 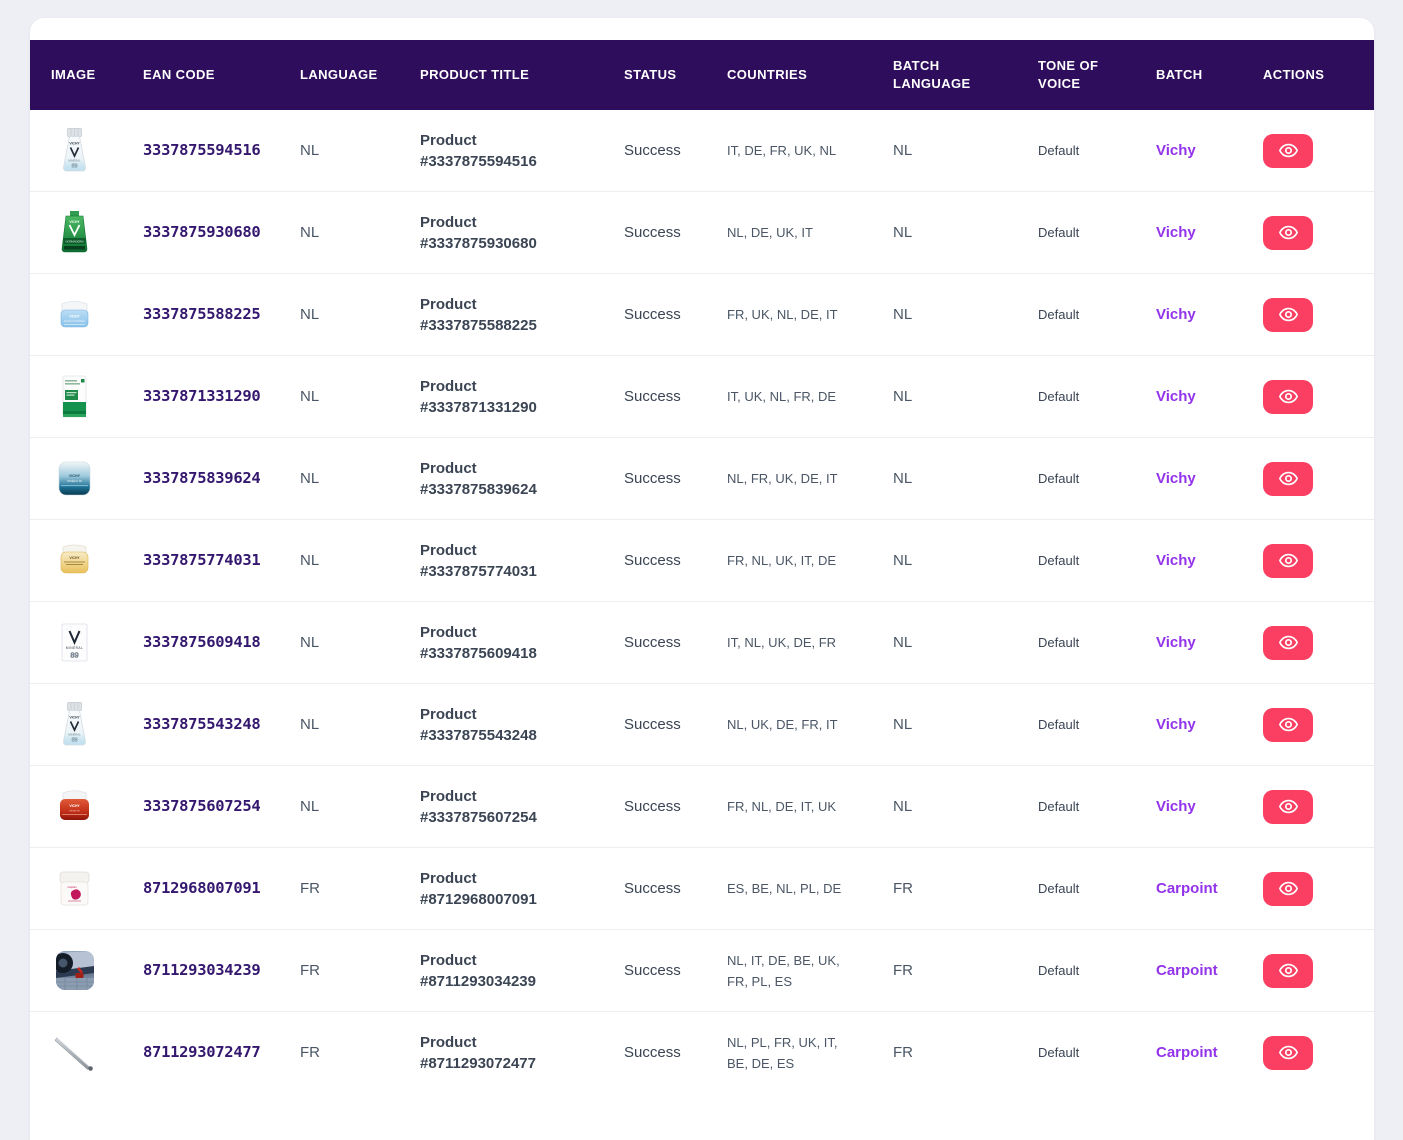 What do you see at coordinates (522, 642) in the screenshot?
I see `title-cell: Product #3337875609418` at bounding box center [522, 642].